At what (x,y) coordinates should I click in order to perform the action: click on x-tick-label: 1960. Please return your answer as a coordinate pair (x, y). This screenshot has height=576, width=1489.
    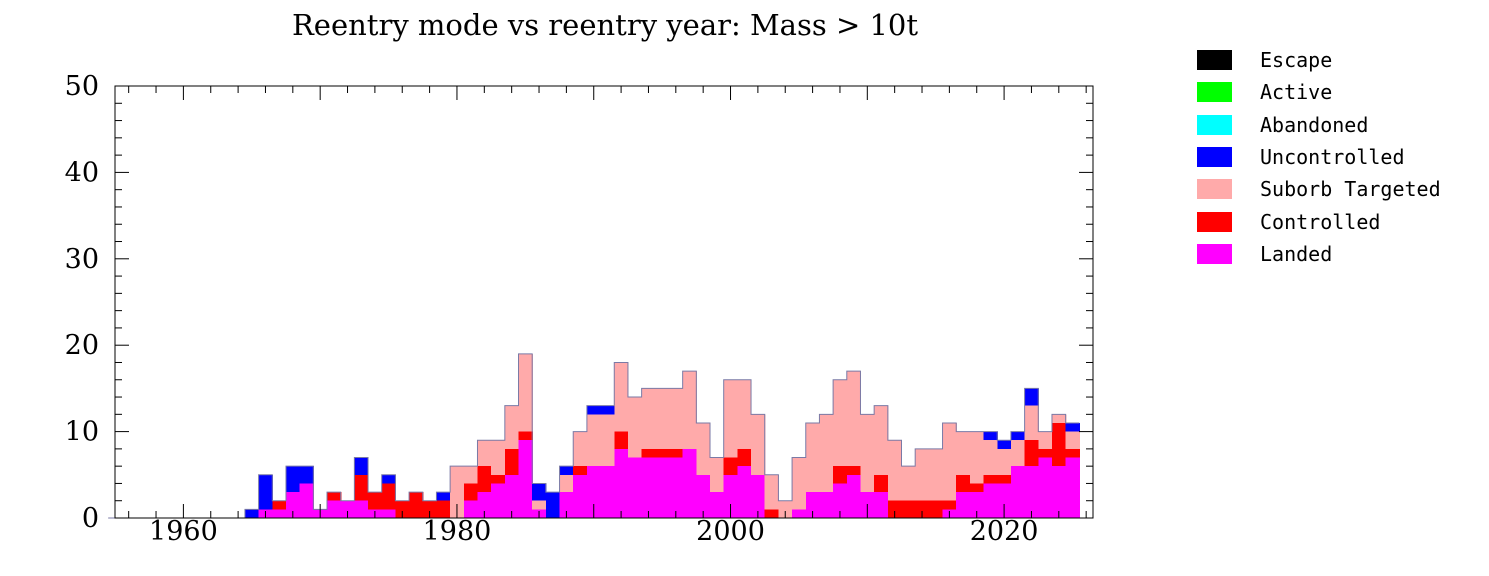
    Looking at the image, I should click on (183, 531).